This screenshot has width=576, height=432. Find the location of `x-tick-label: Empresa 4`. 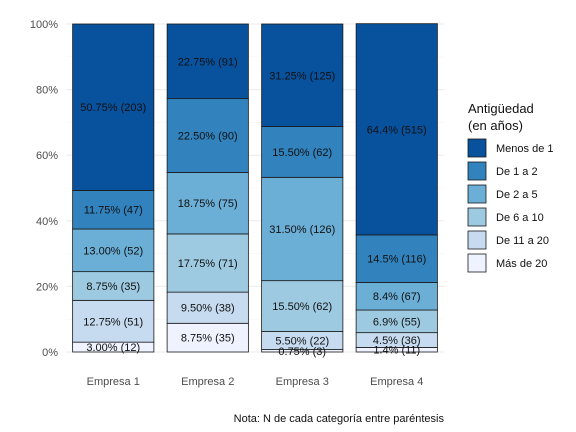

x-tick-label: Empresa 4 is located at coordinates (396, 382).